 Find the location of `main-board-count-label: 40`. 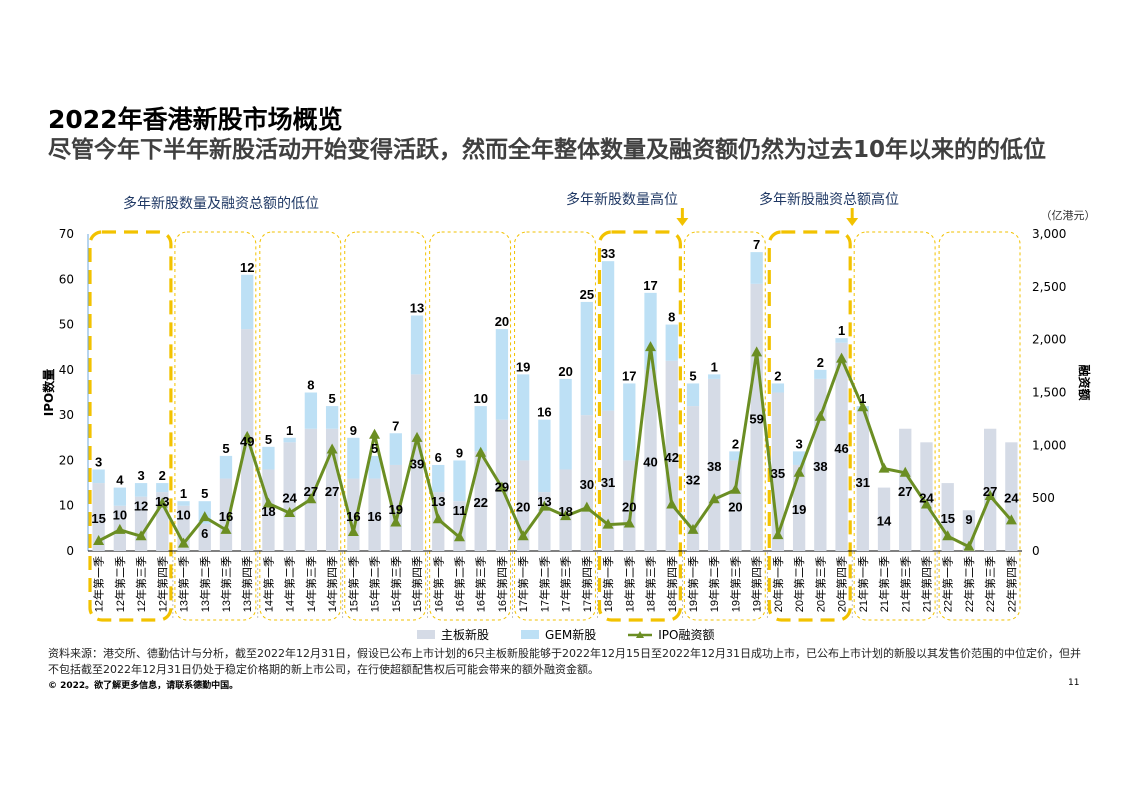

main-board-count-label: 40 is located at coordinates (650, 461).